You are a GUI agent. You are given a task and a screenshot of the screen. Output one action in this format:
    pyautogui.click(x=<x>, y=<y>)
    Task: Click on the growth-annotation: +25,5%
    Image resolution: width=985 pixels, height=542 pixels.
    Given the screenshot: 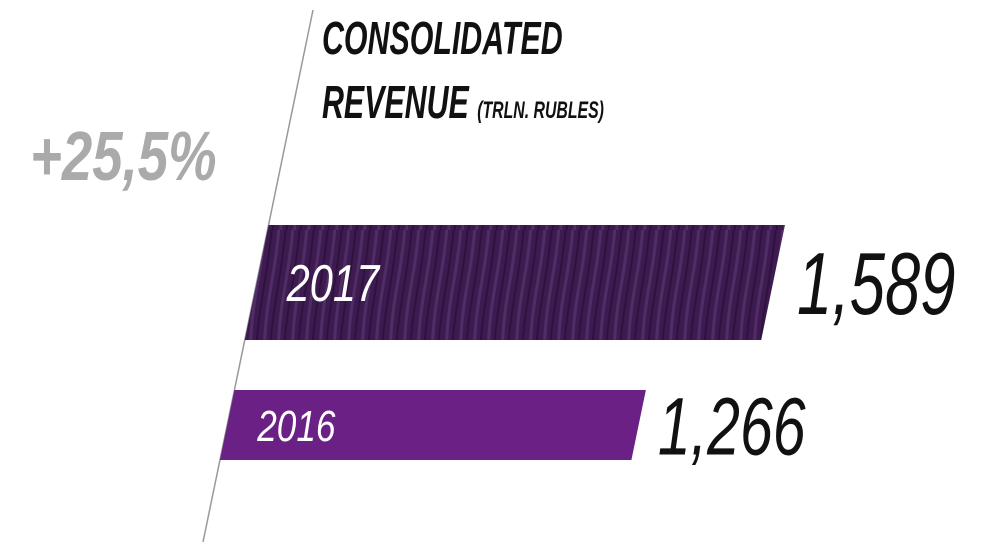 What is the action you would take?
    pyautogui.click(x=123, y=157)
    